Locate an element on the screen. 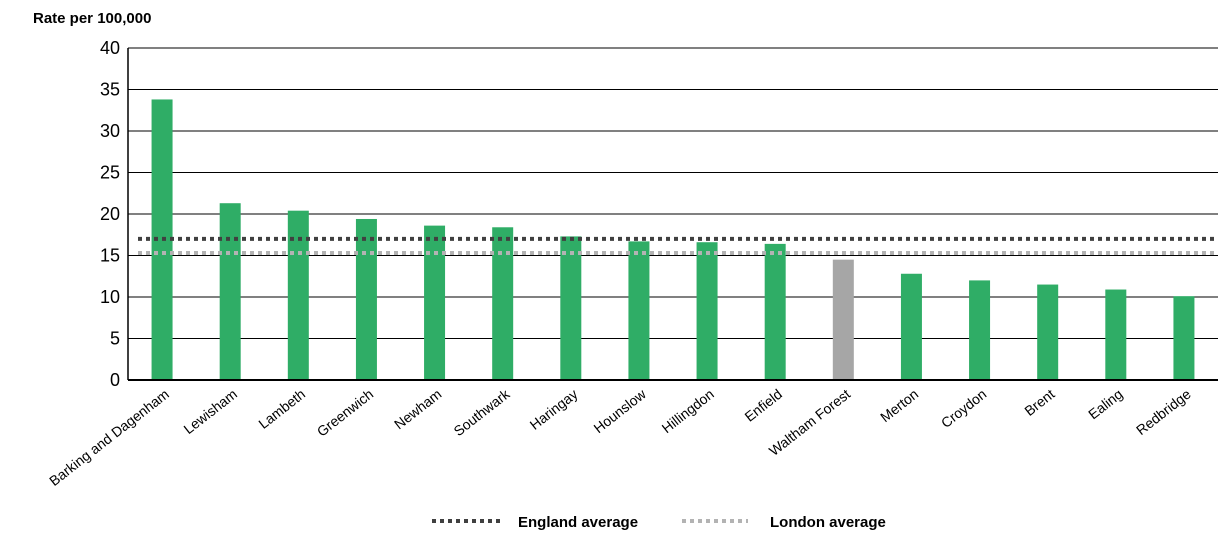 The width and height of the screenshot is (1226, 552). y-tick-label: 15 is located at coordinates (110, 256).